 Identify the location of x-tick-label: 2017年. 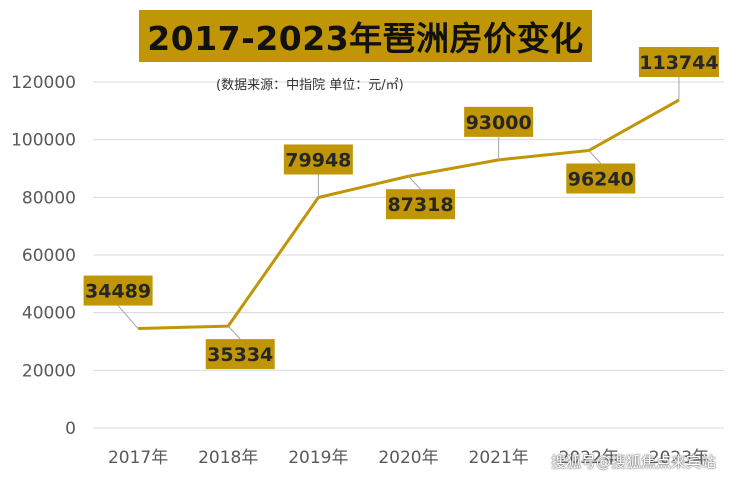
(138, 458).